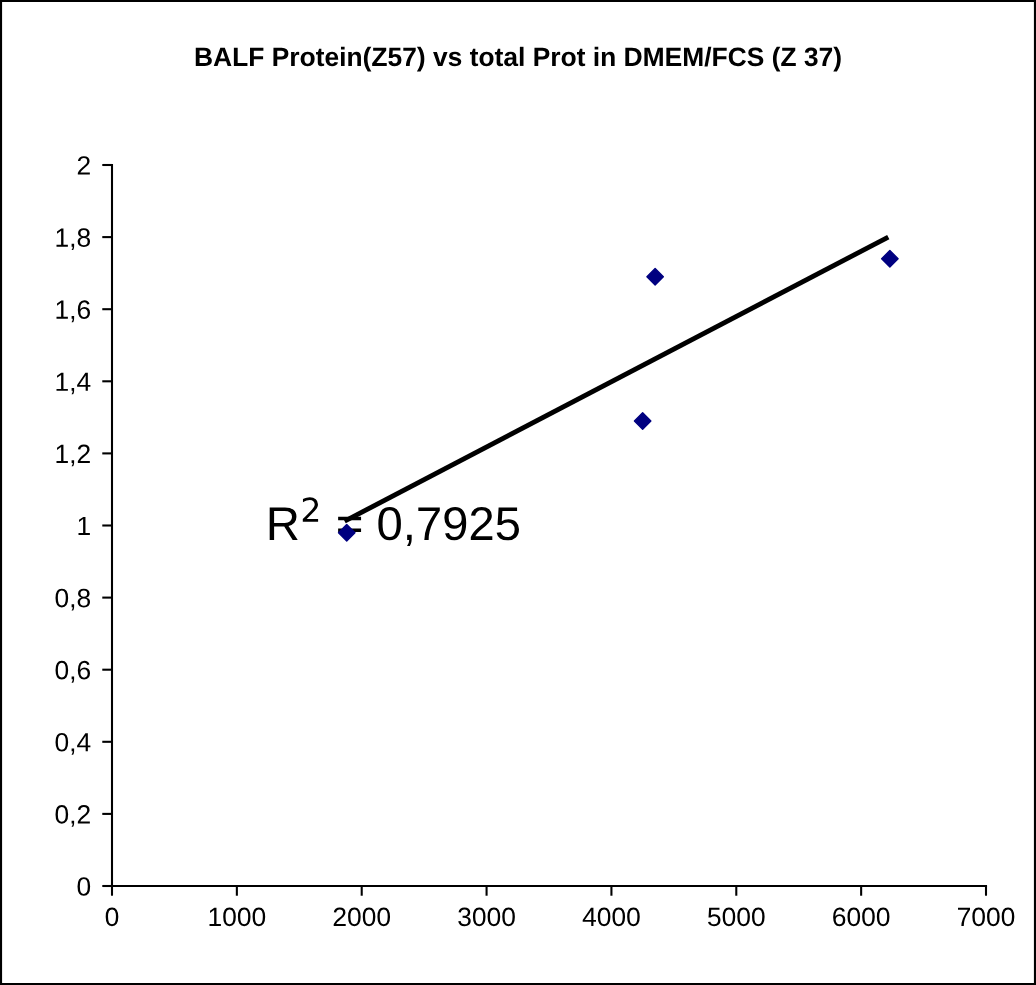 This screenshot has width=1036, height=985. I want to click on x-tick-label: 6000, so click(861, 917).